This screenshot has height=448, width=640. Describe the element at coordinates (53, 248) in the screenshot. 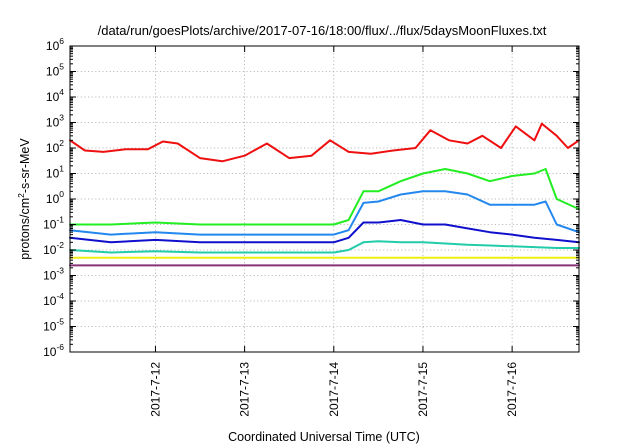

I see `y-tick-label: 10⁻²` at that location.